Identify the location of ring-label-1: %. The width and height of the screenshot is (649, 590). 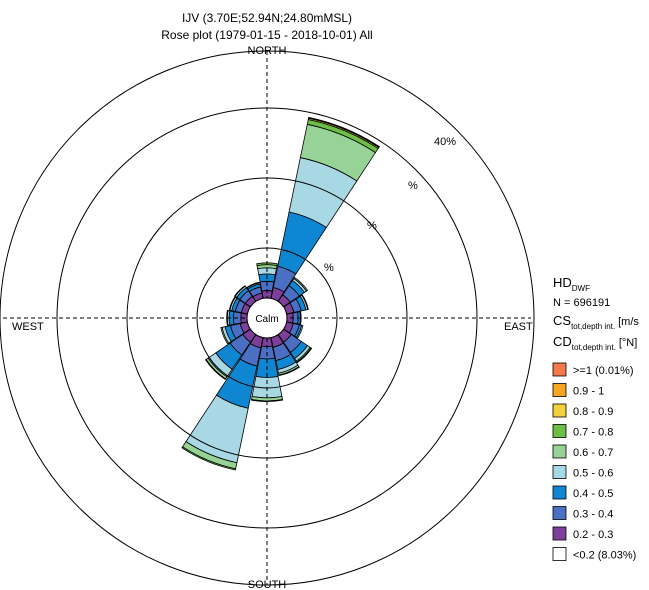
(329, 268).